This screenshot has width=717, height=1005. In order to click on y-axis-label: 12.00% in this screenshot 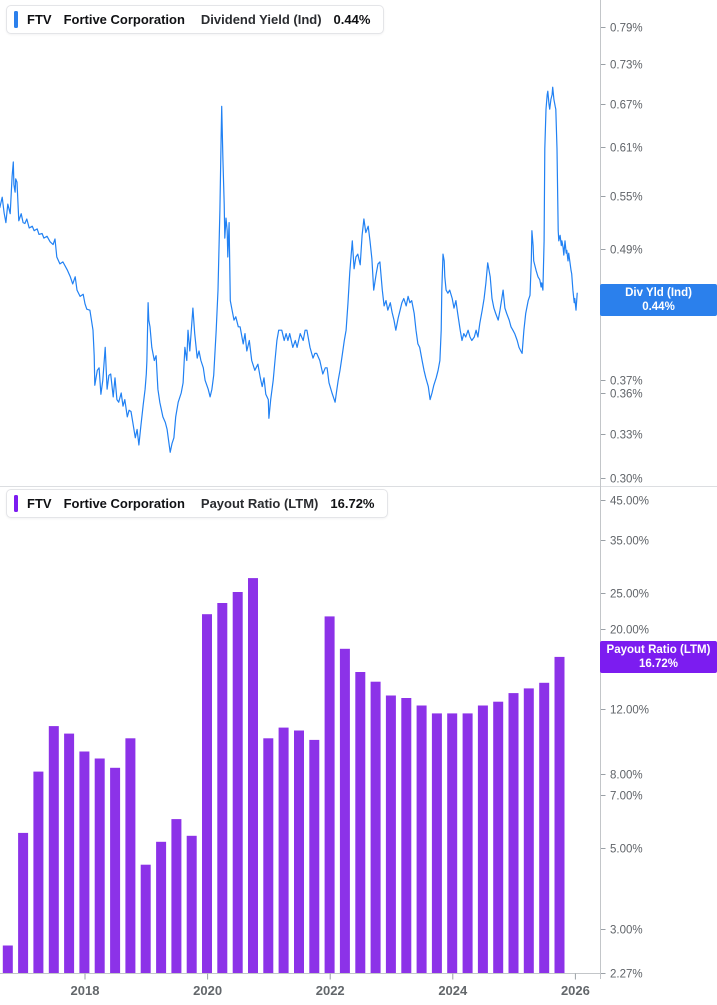, I will do `click(629, 711)`.